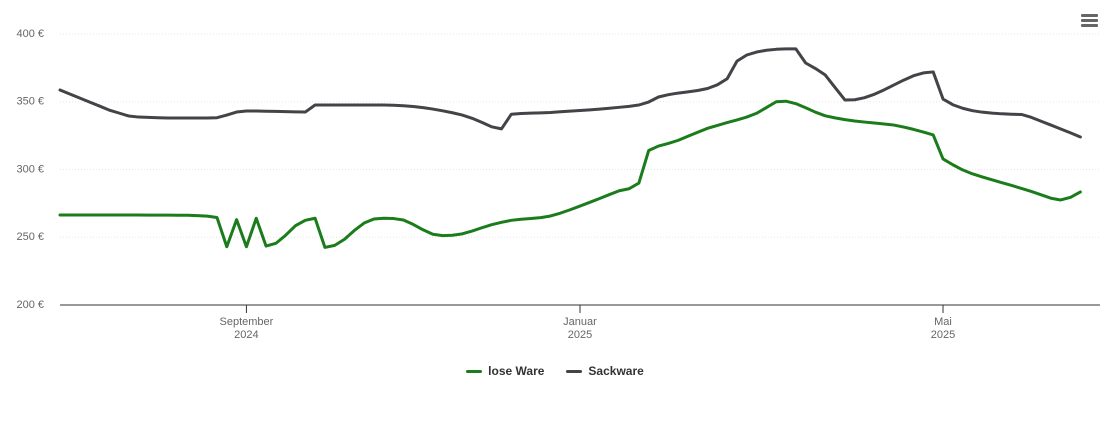 Image resolution: width=1110 pixels, height=423 pixels. What do you see at coordinates (30, 305) in the screenshot?
I see `y-tick-label: 200 €` at bounding box center [30, 305].